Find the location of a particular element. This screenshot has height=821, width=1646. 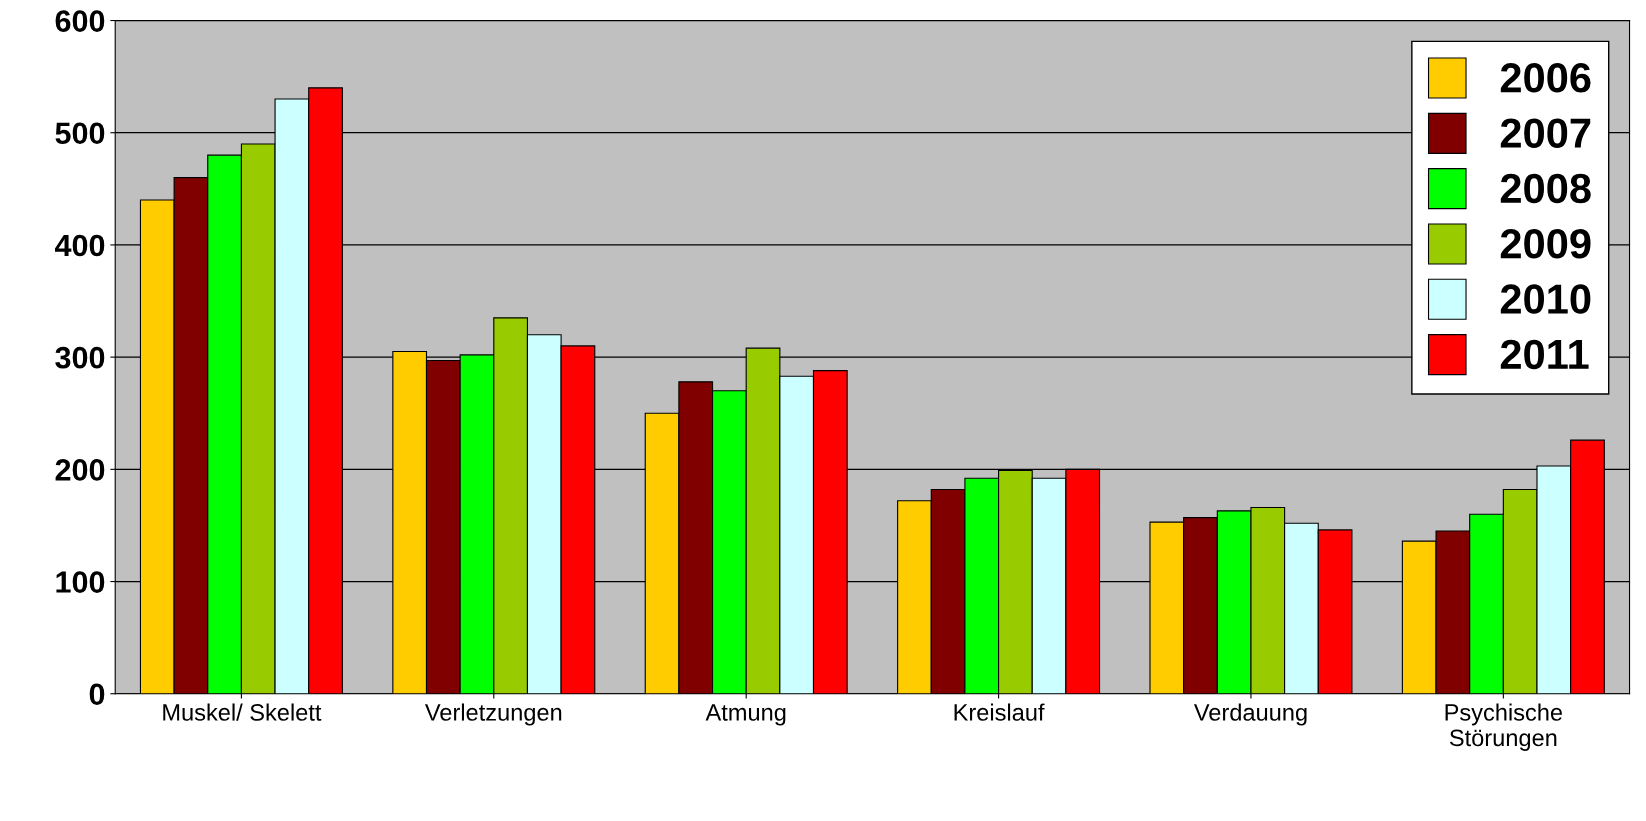

legend-label: 2010 is located at coordinates (1545, 299).